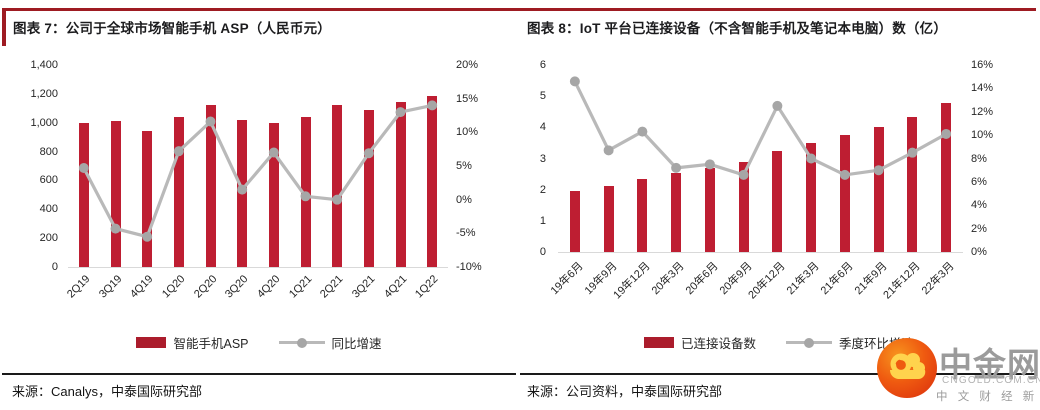  Describe the element at coordinates (519, 9) in the screenshot. I see `header-rule` at that location.